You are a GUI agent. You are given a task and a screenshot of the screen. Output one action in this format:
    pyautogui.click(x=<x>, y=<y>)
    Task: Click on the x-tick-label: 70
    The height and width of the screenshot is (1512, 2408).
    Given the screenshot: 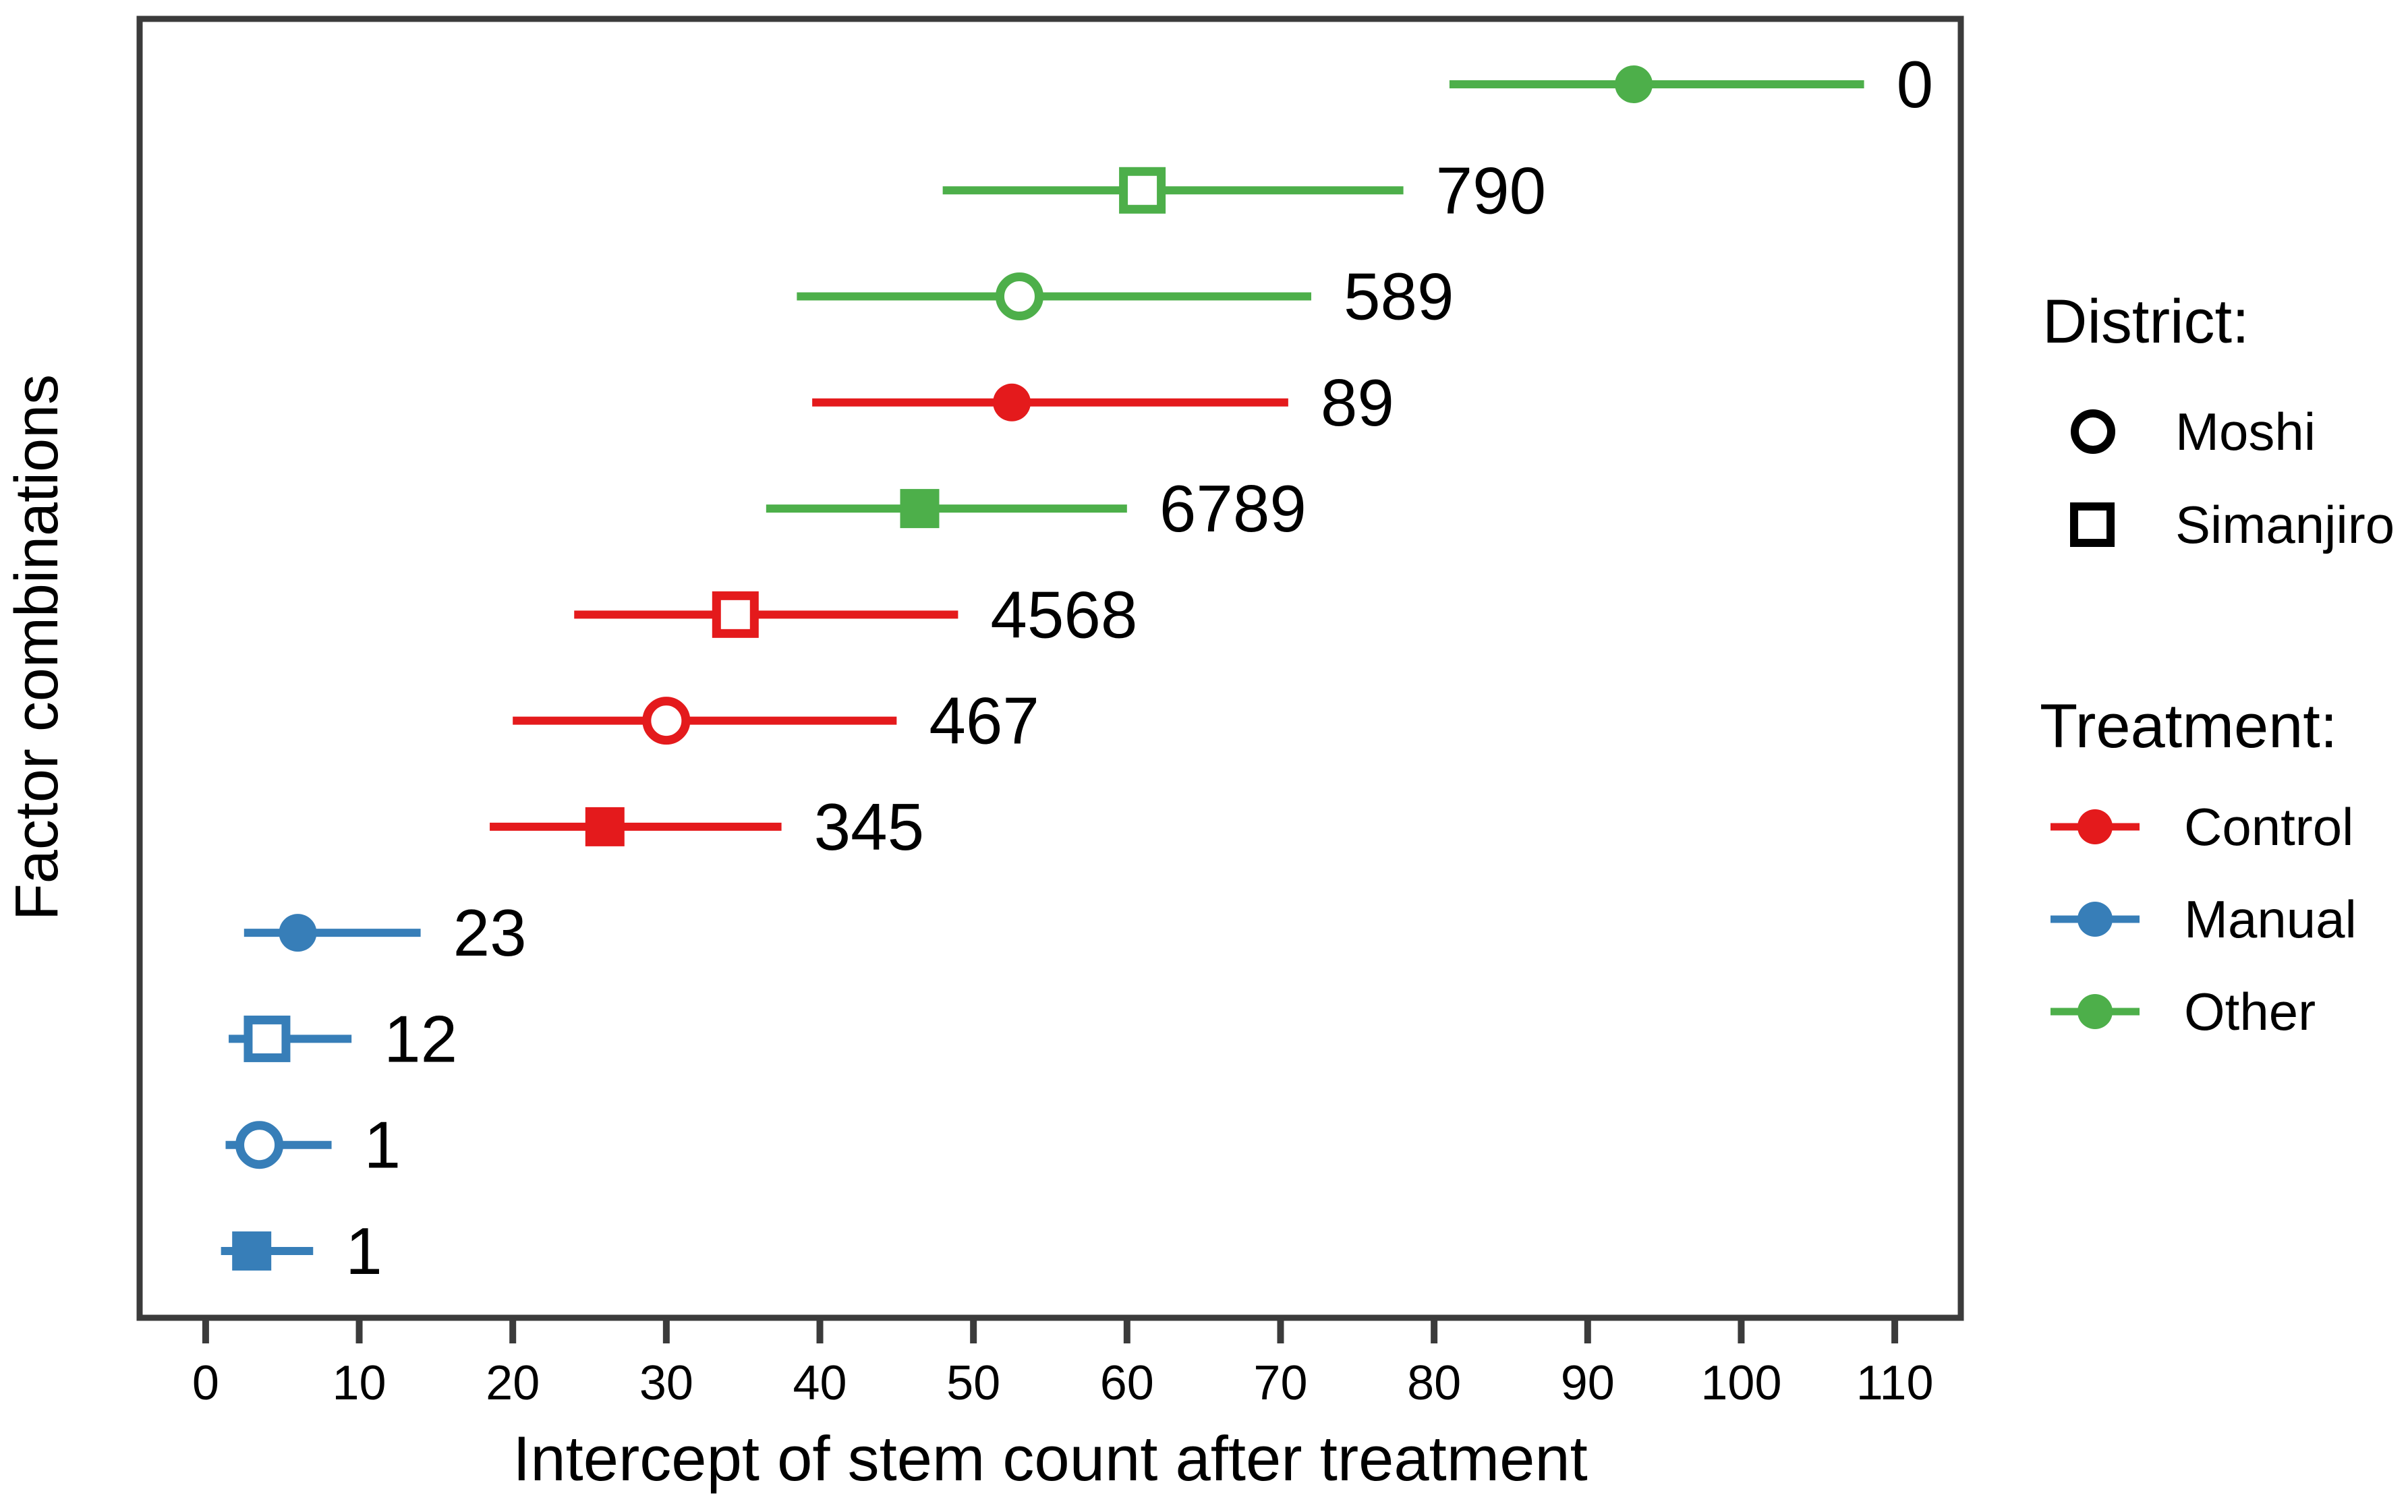 What is the action you would take?
    pyautogui.click(x=1280, y=1383)
    